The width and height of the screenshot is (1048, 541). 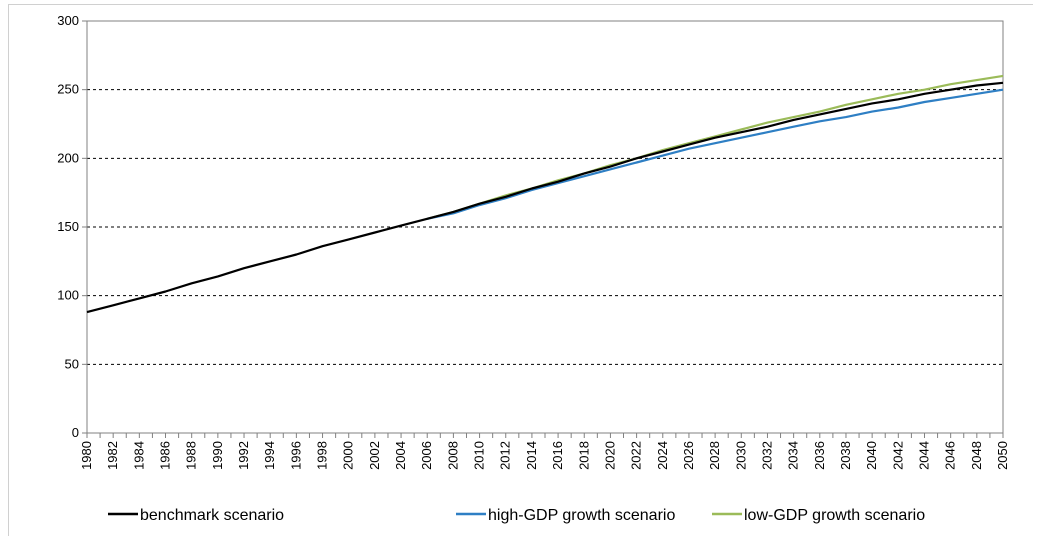 What do you see at coordinates (68, 295) in the screenshot?
I see `y-tick-label: 100` at bounding box center [68, 295].